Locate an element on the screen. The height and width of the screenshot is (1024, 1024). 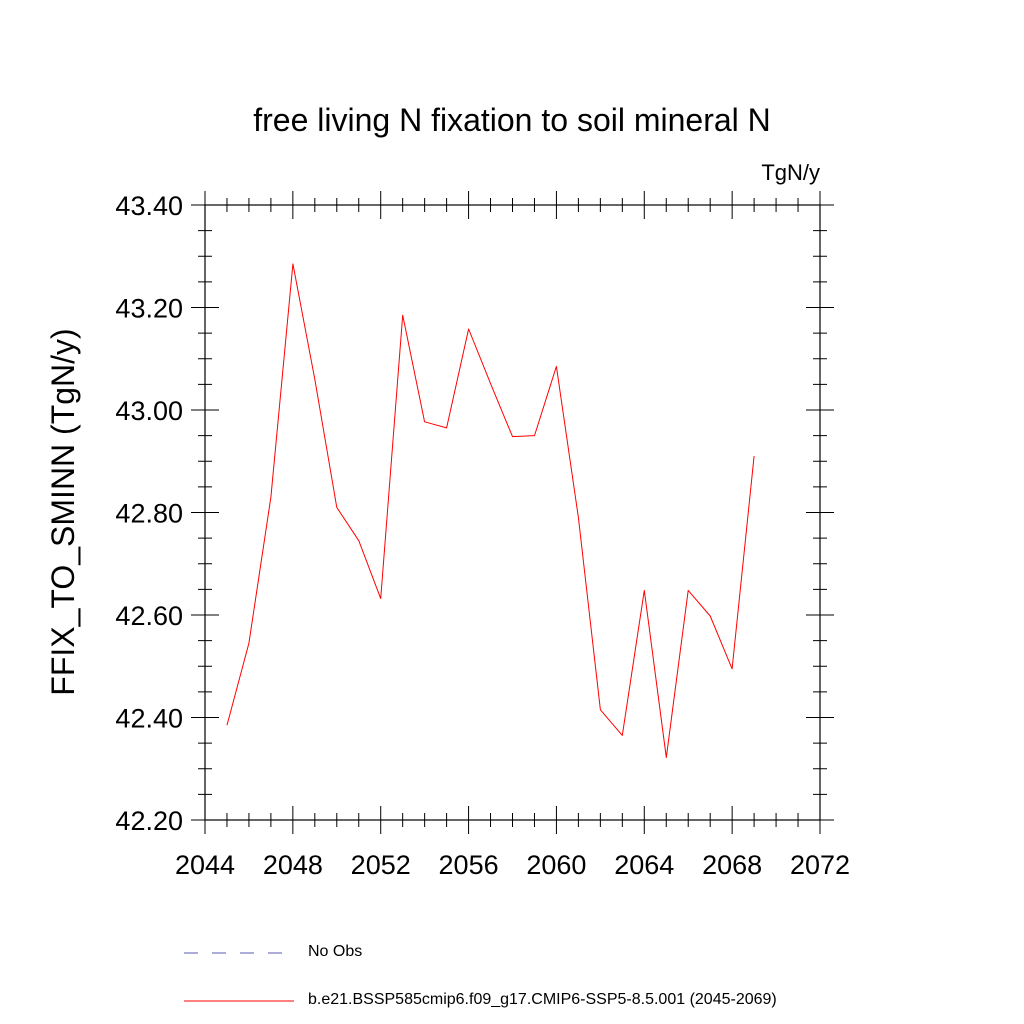
units-label: TgN/y is located at coordinates (790, 172).